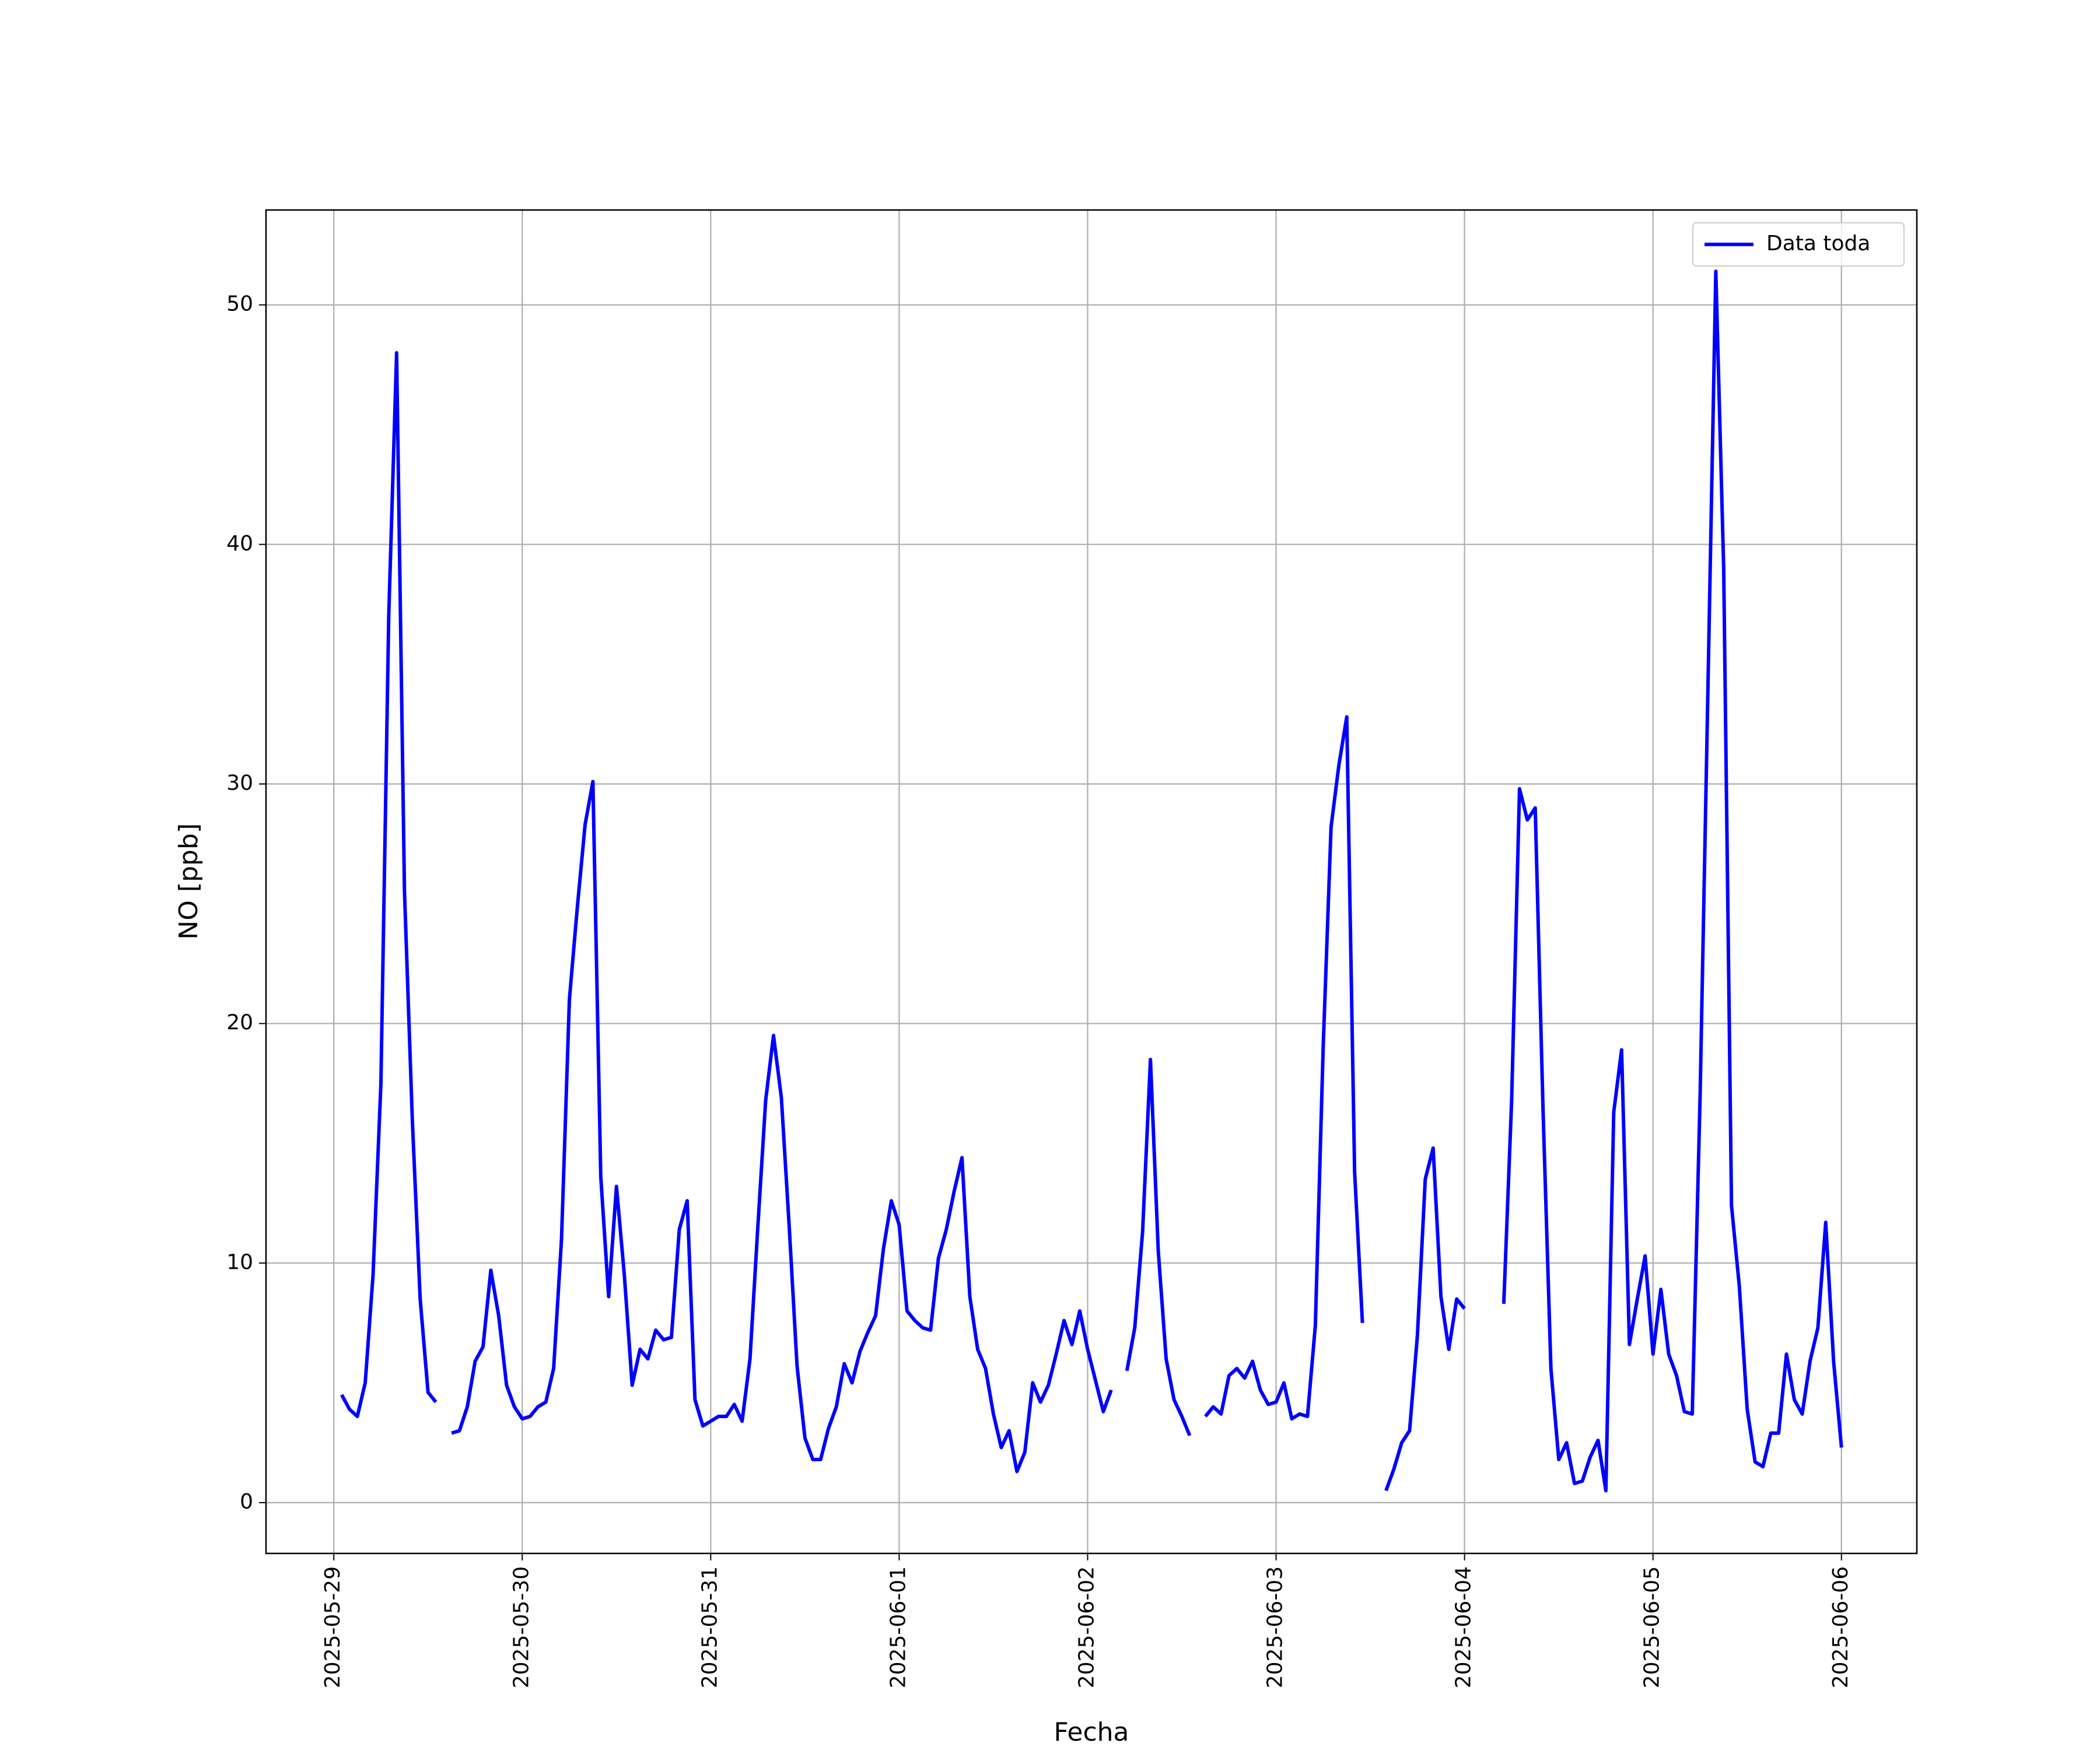 The width and height of the screenshot is (2100, 1750). I want to click on legend-box, so click(1798, 244).